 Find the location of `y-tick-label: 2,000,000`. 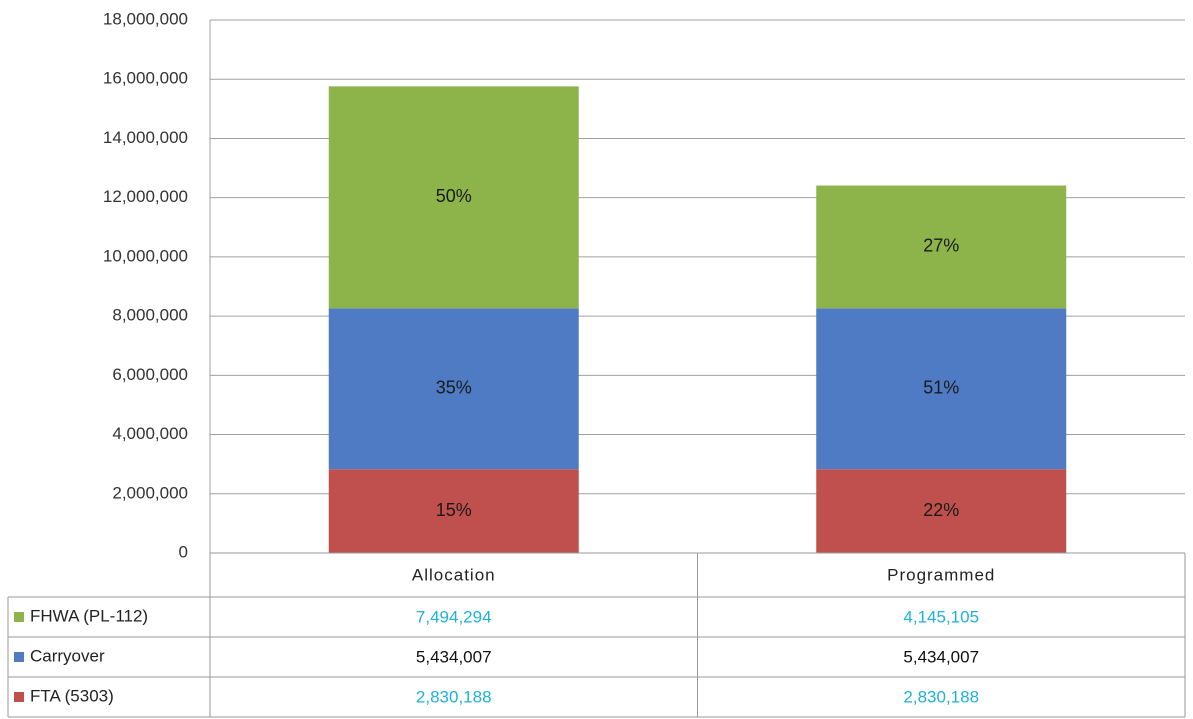

y-tick-label: 2,000,000 is located at coordinates (150, 492).